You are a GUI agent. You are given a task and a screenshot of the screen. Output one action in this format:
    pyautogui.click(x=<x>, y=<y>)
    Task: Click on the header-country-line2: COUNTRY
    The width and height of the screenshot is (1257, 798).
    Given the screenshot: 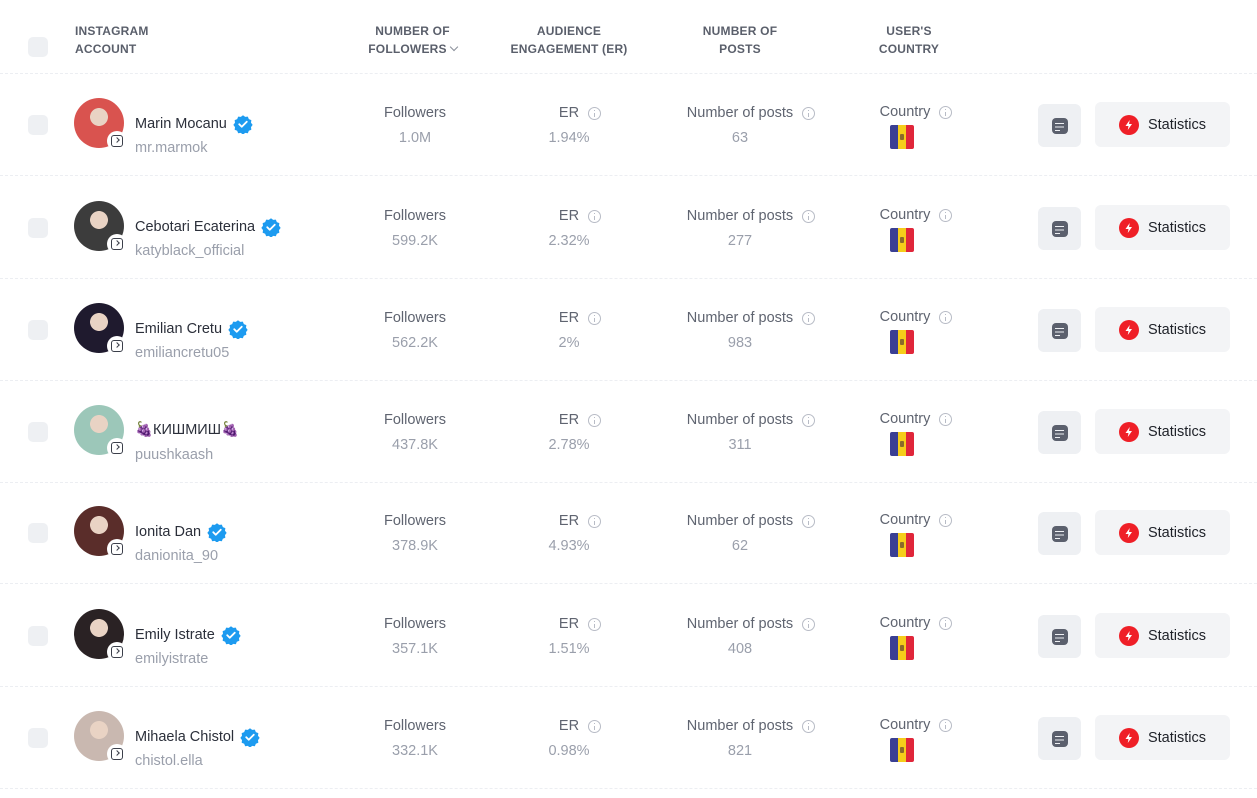 What is the action you would take?
    pyautogui.click(x=909, y=49)
    